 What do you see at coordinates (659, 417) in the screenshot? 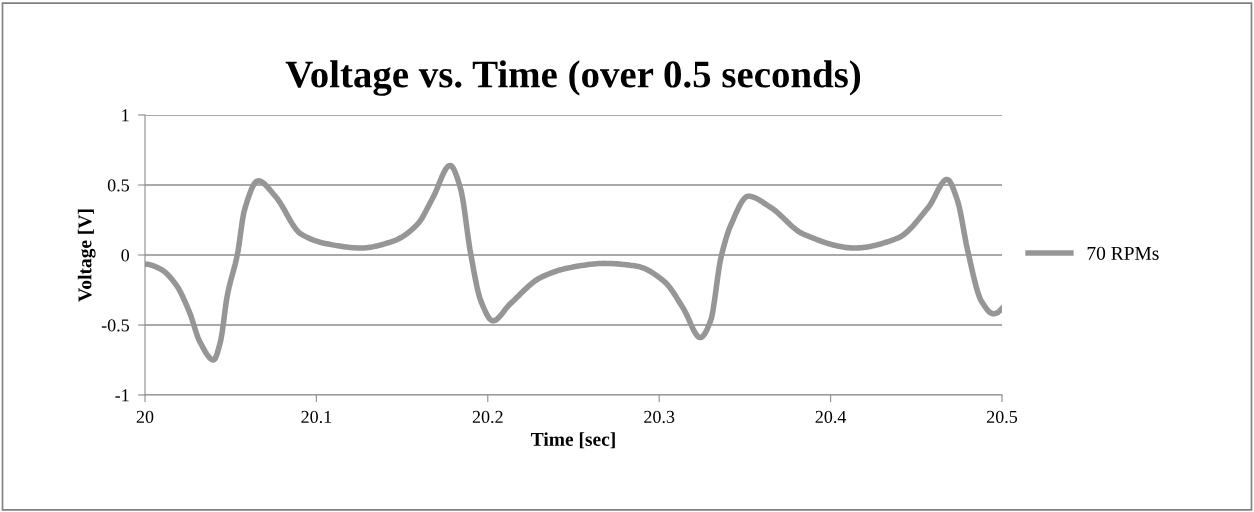
I see `x-tick-label: 20.3` at bounding box center [659, 417].